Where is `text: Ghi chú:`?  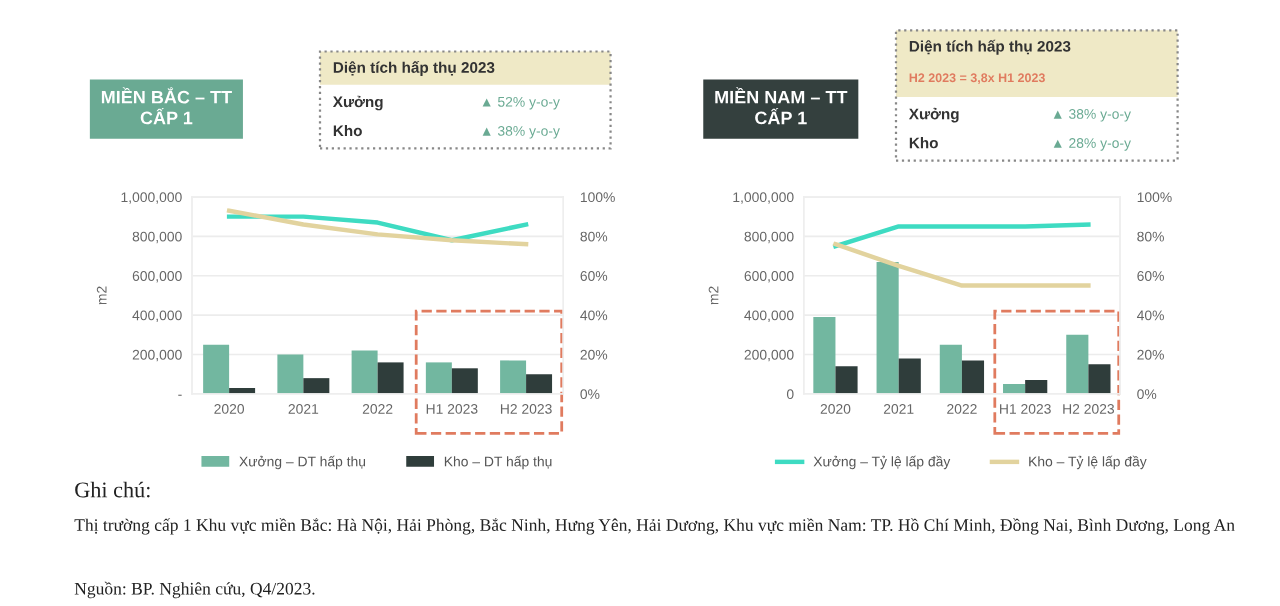 text: Ghi chú: is located at coordinates (112, 489).